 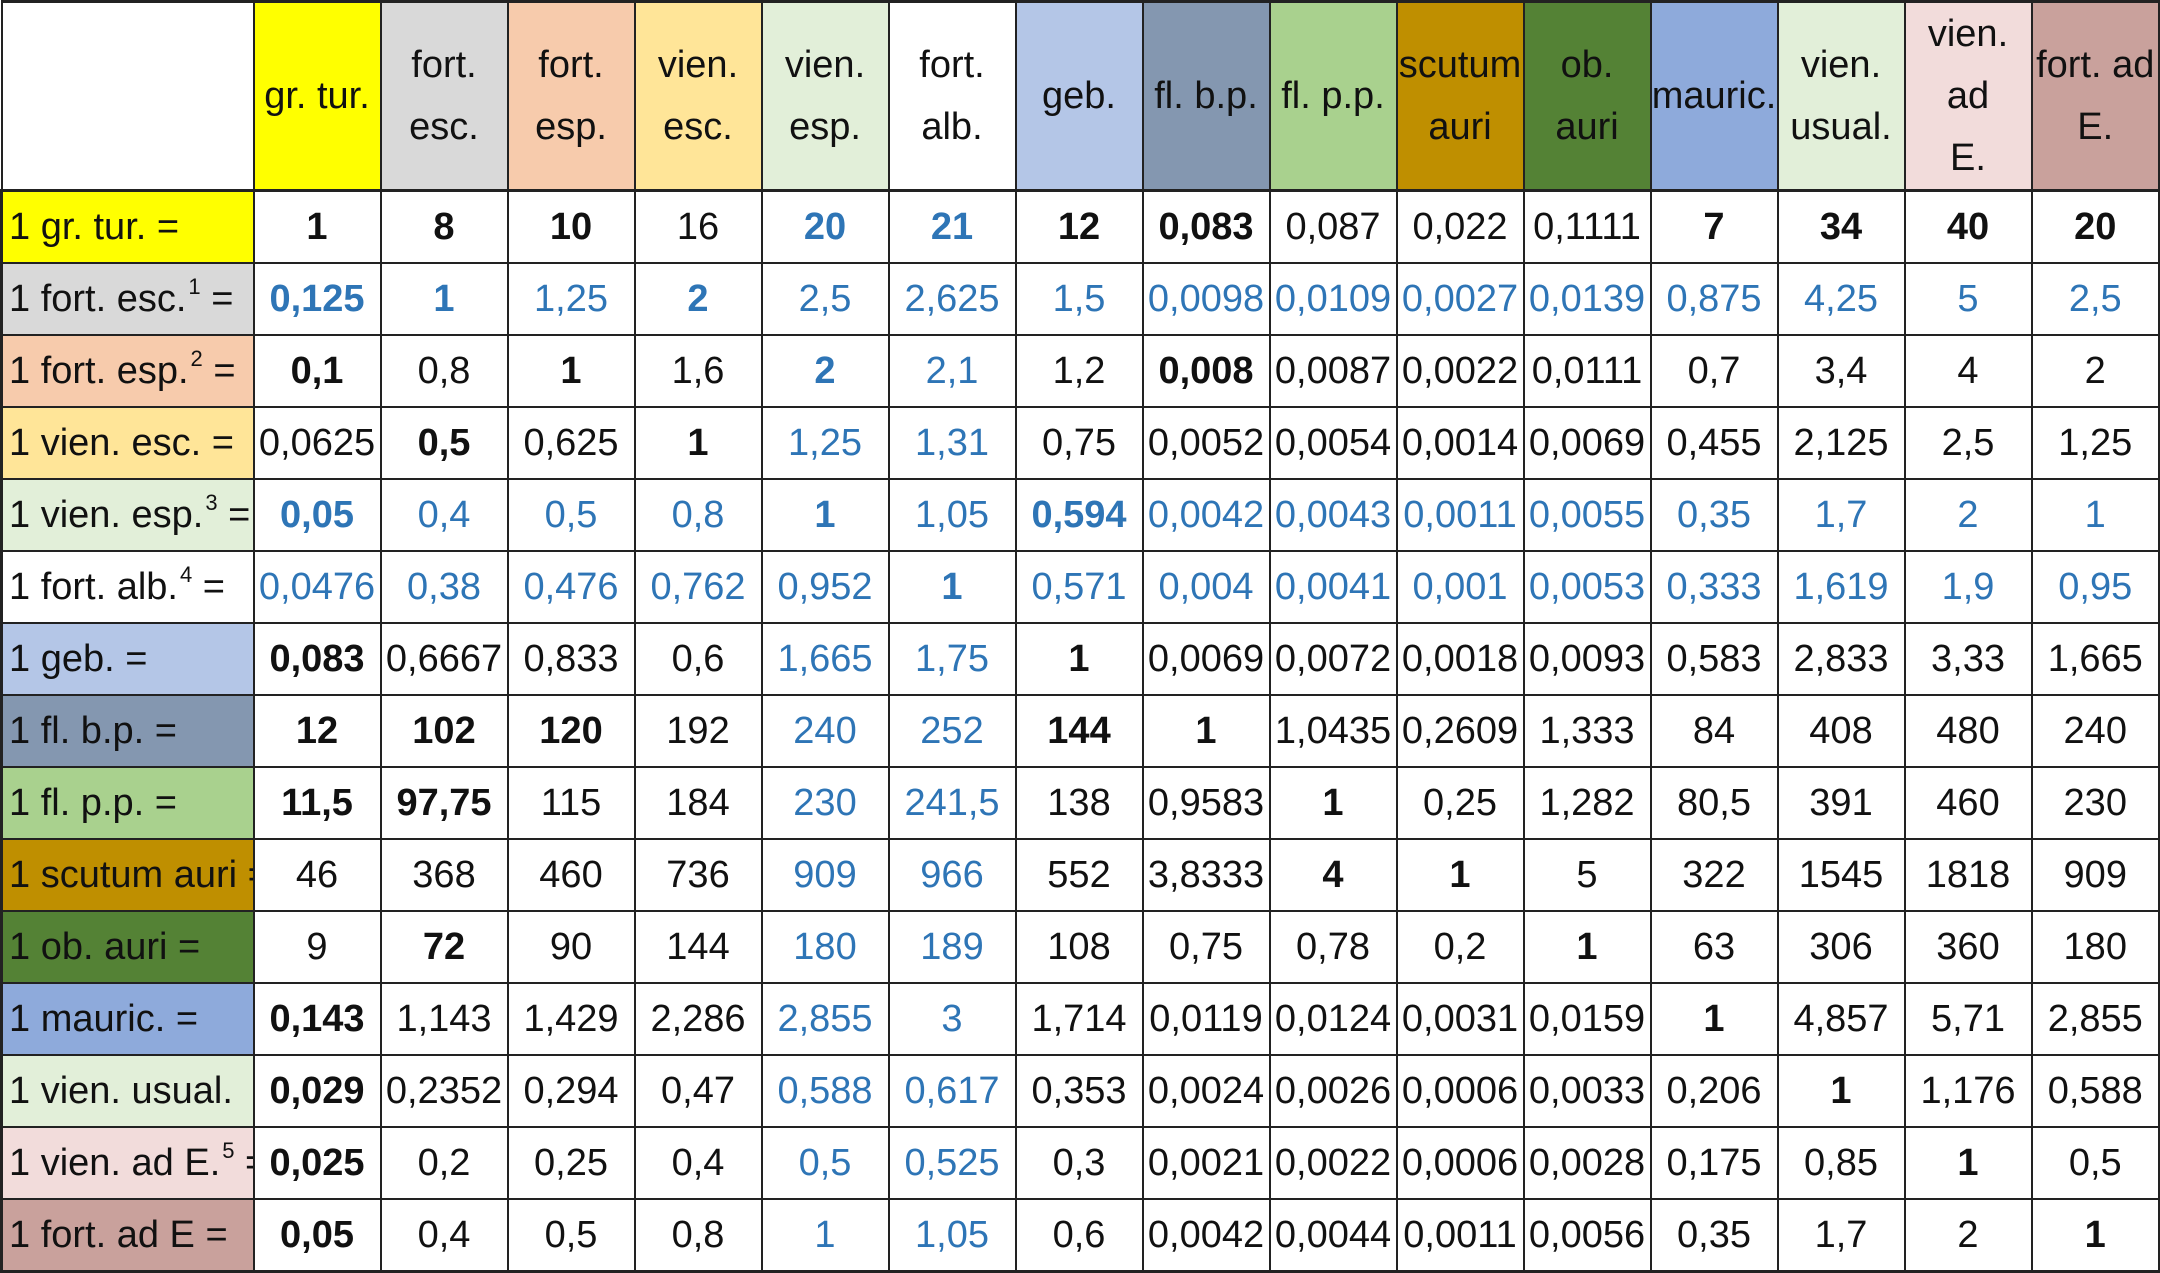 I want to click on table-cell: 0,0041, so click(x=1333, y=587).